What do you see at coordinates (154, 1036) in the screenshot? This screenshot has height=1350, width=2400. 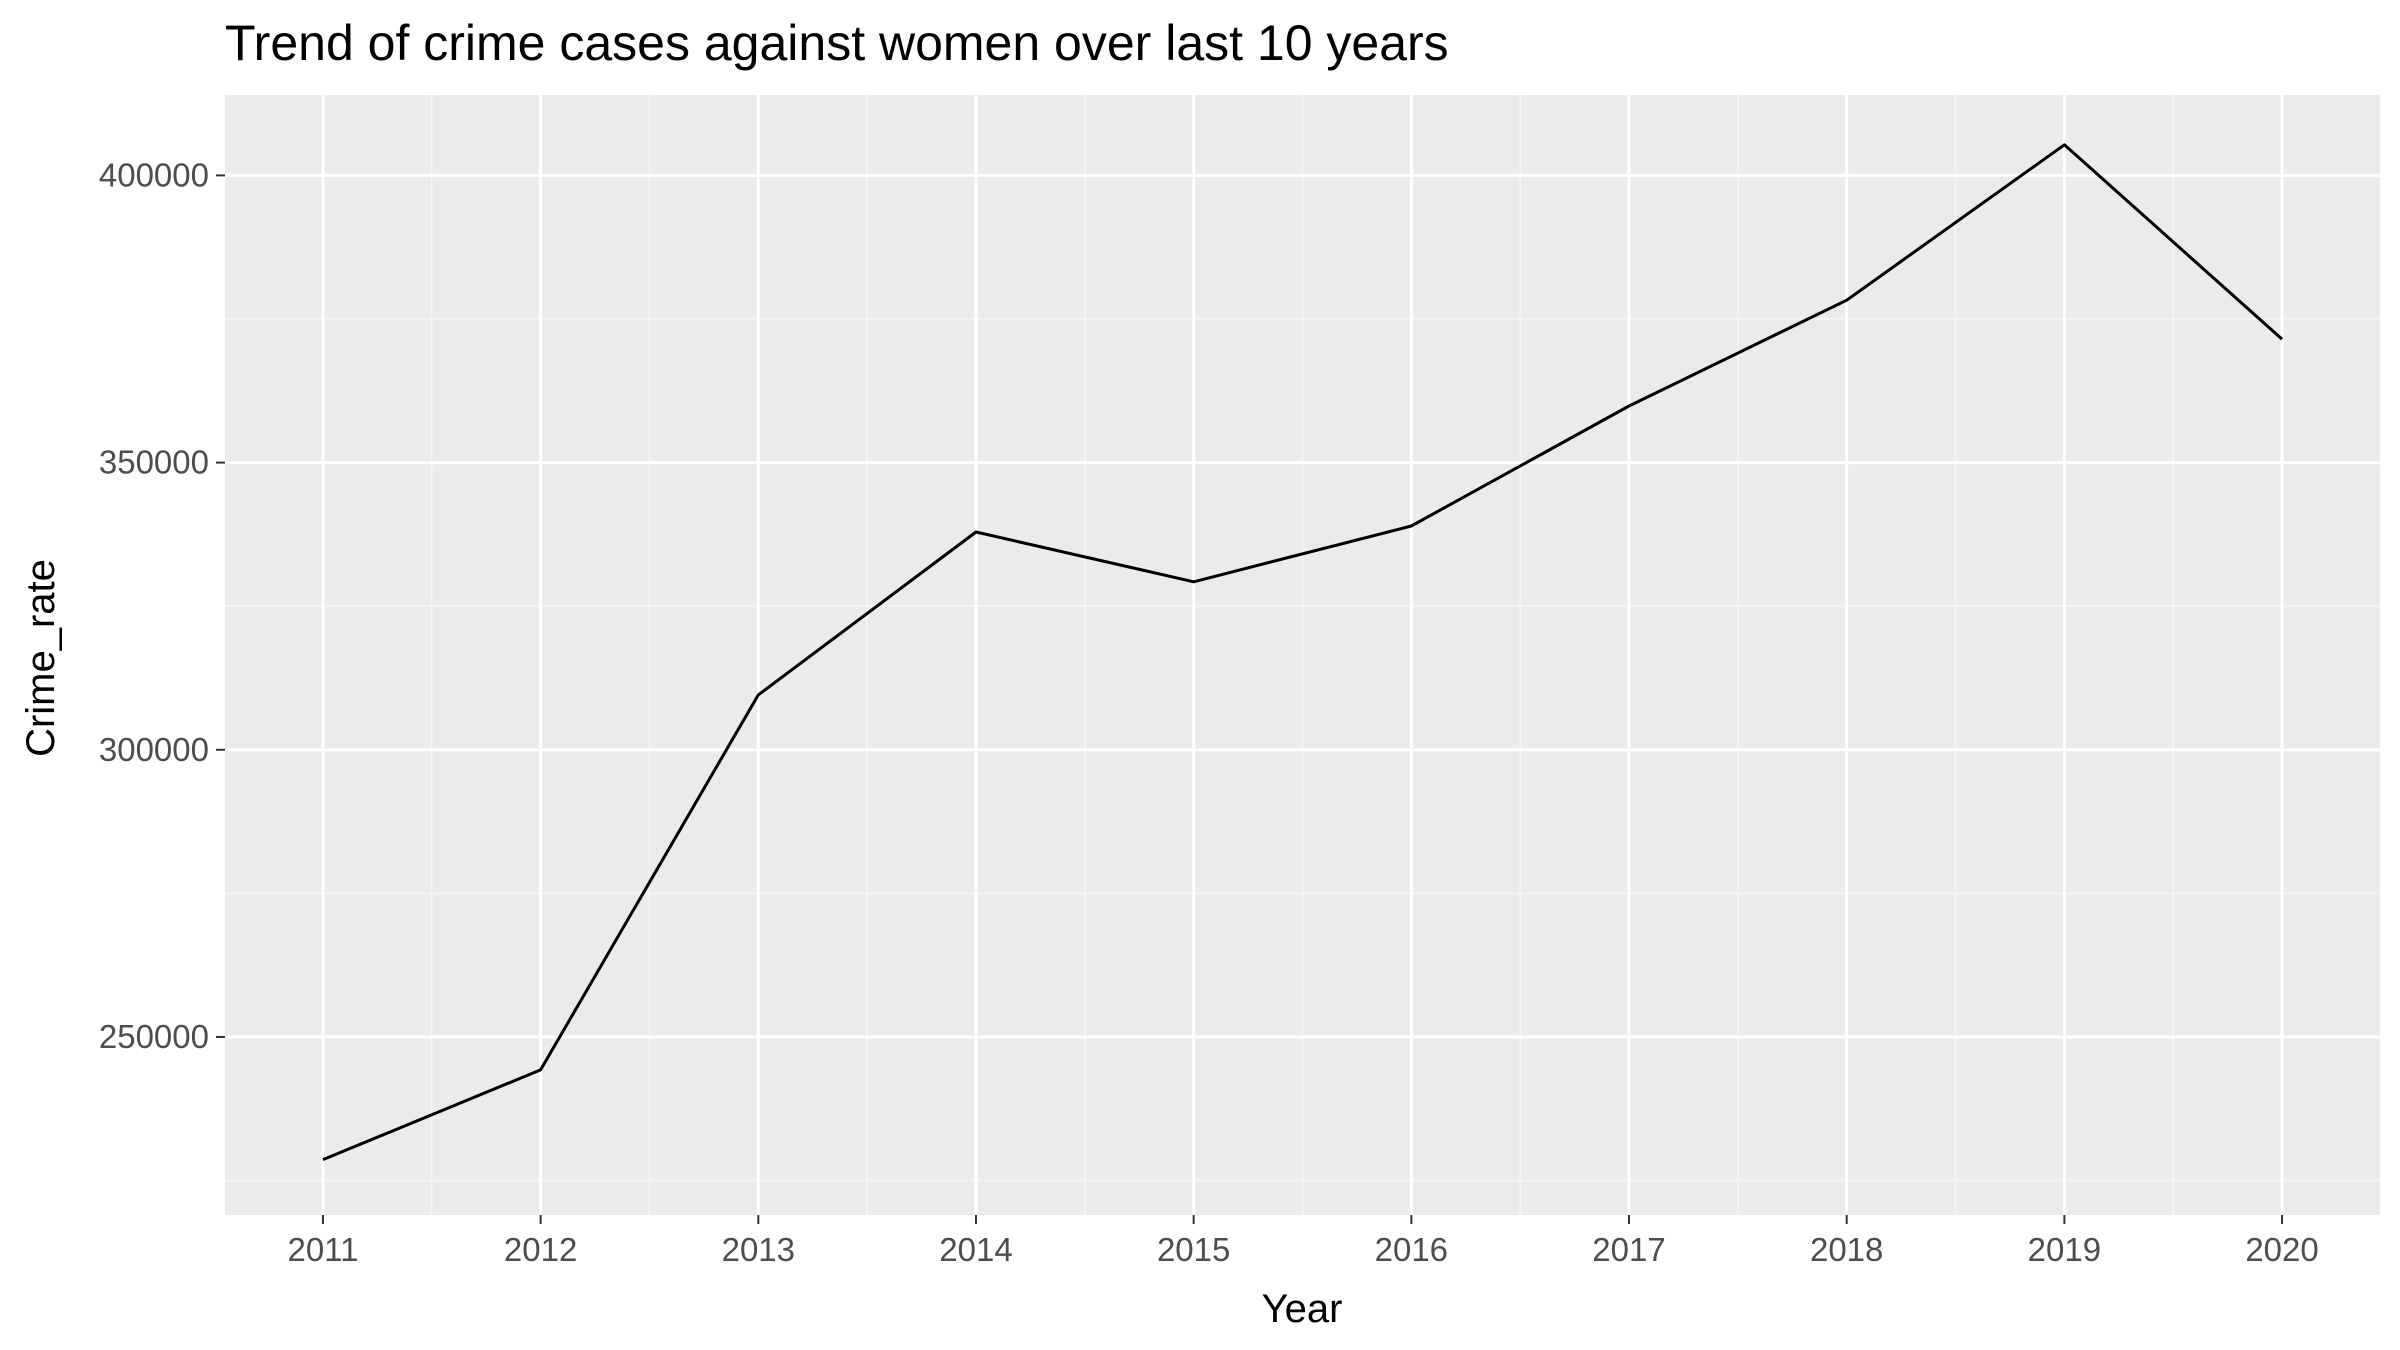 I see `y-tick-label-0: 250000` at bounding box center [154, 1036].